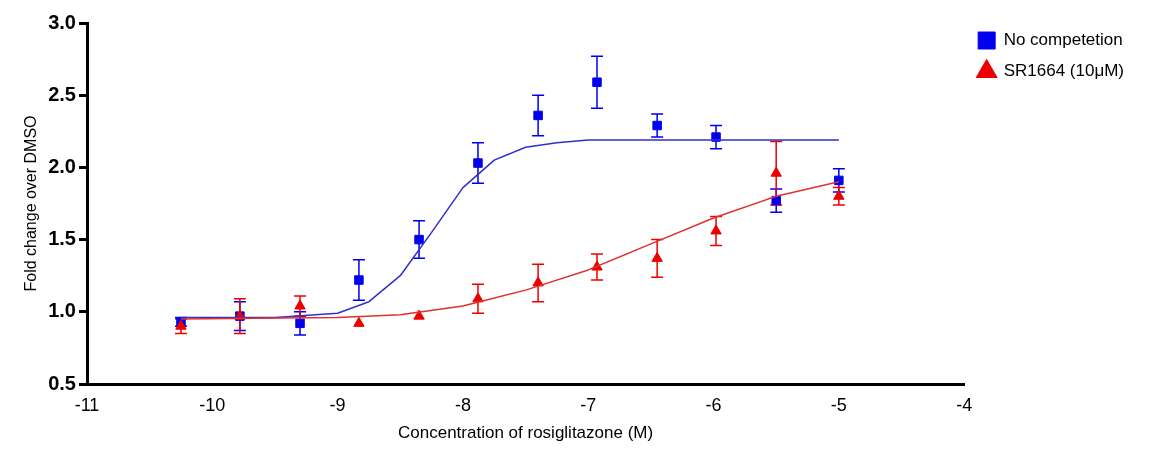 The height and width of the screenshot is (466, 1152). I want to click on y-tick-label: 3.0, so click(62, 21).